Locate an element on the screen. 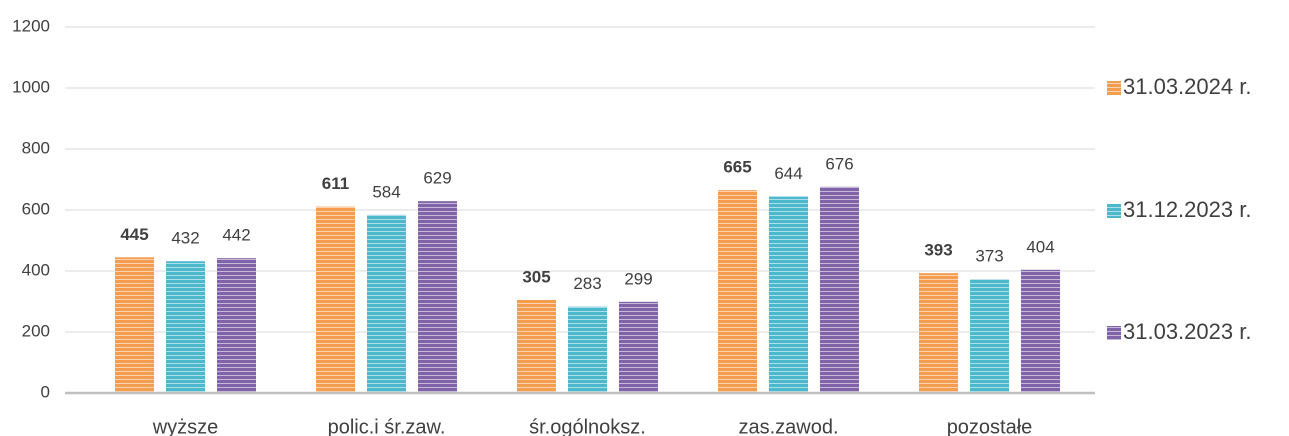  data-label: 373 is located at coordinates (989, 256).